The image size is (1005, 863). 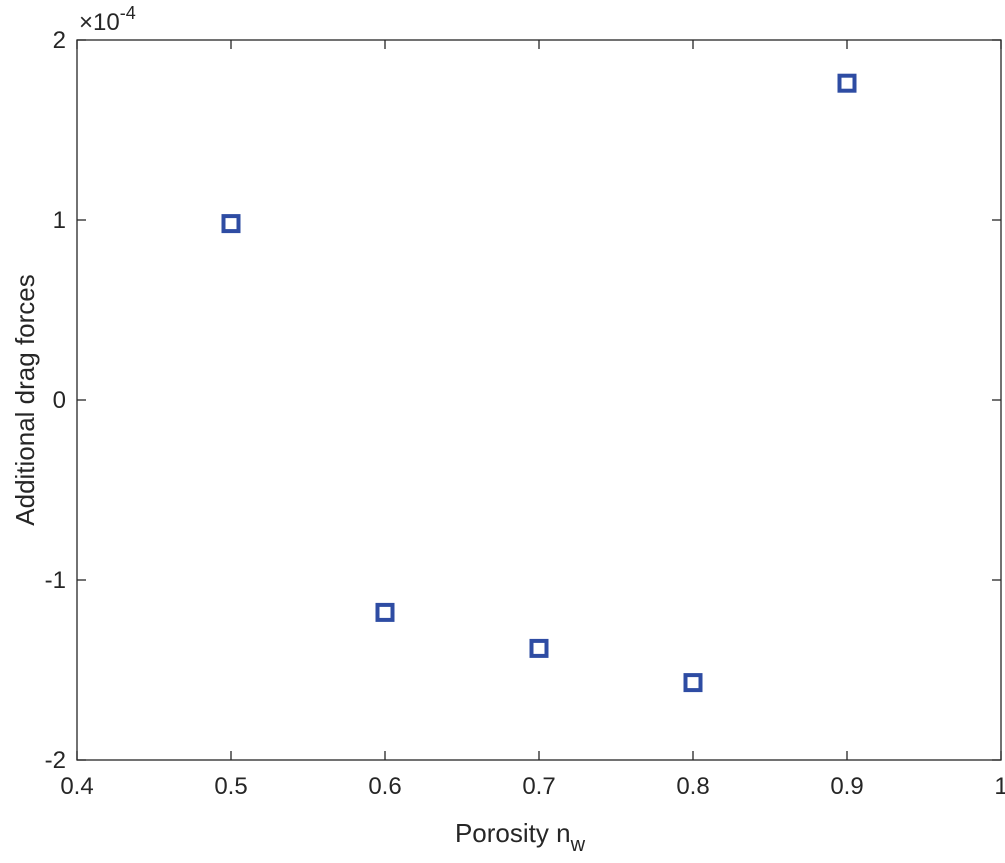 What do you see at coordinates (55, 580) in the screenshot?
I see `y-tick-label: -1` at bounding box center [55, 580].